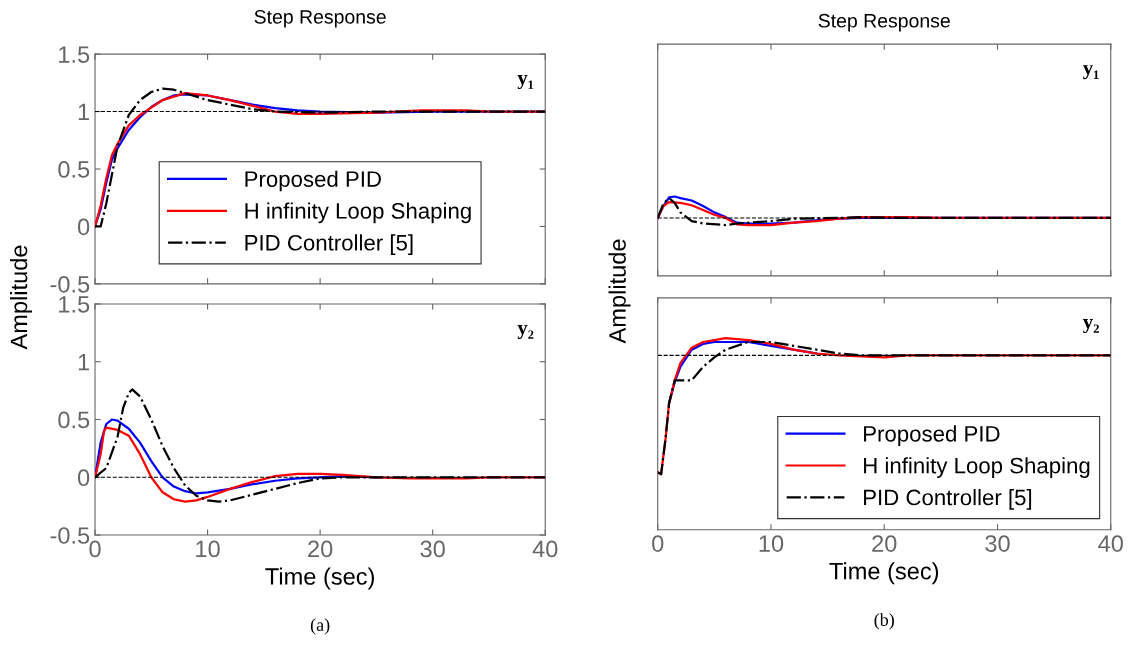  I want to click on text: (a), so click(320, 626).